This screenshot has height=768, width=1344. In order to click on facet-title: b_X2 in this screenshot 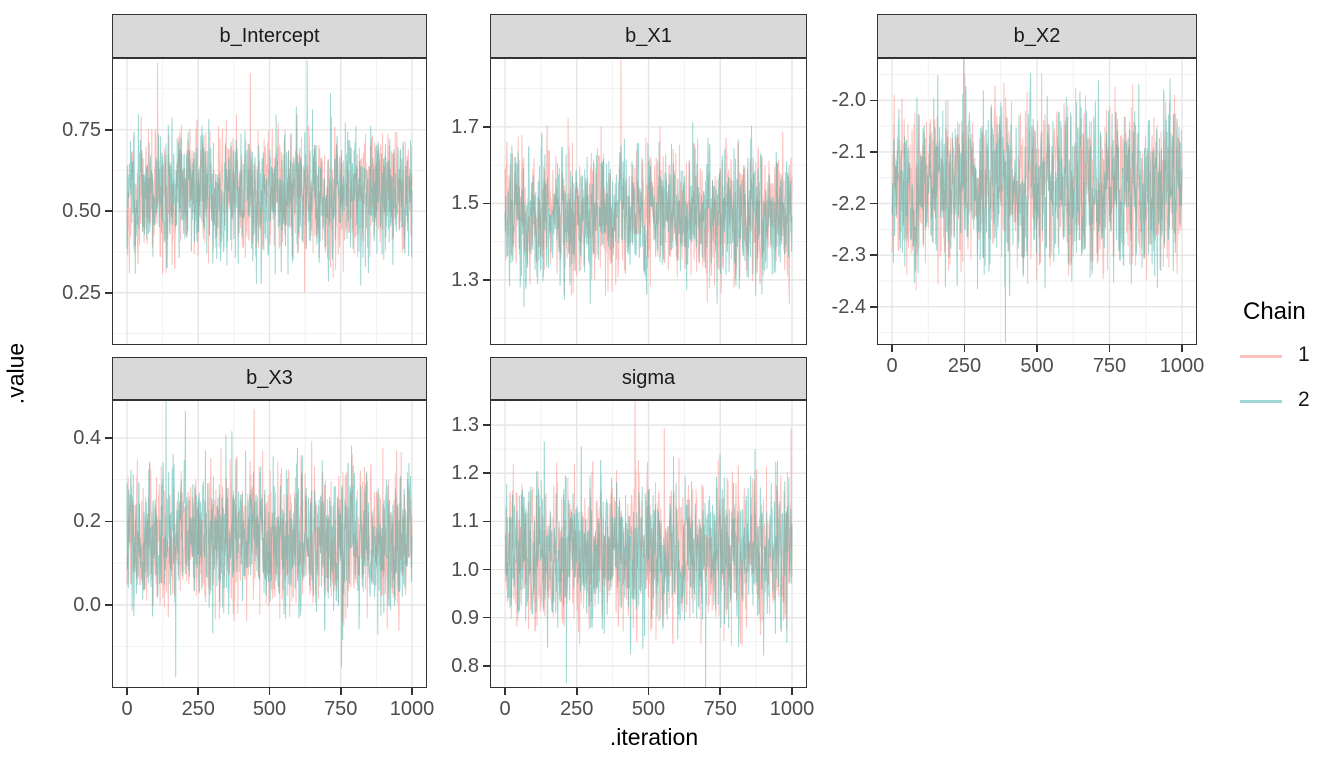, I will do `click(1037, 35)`.